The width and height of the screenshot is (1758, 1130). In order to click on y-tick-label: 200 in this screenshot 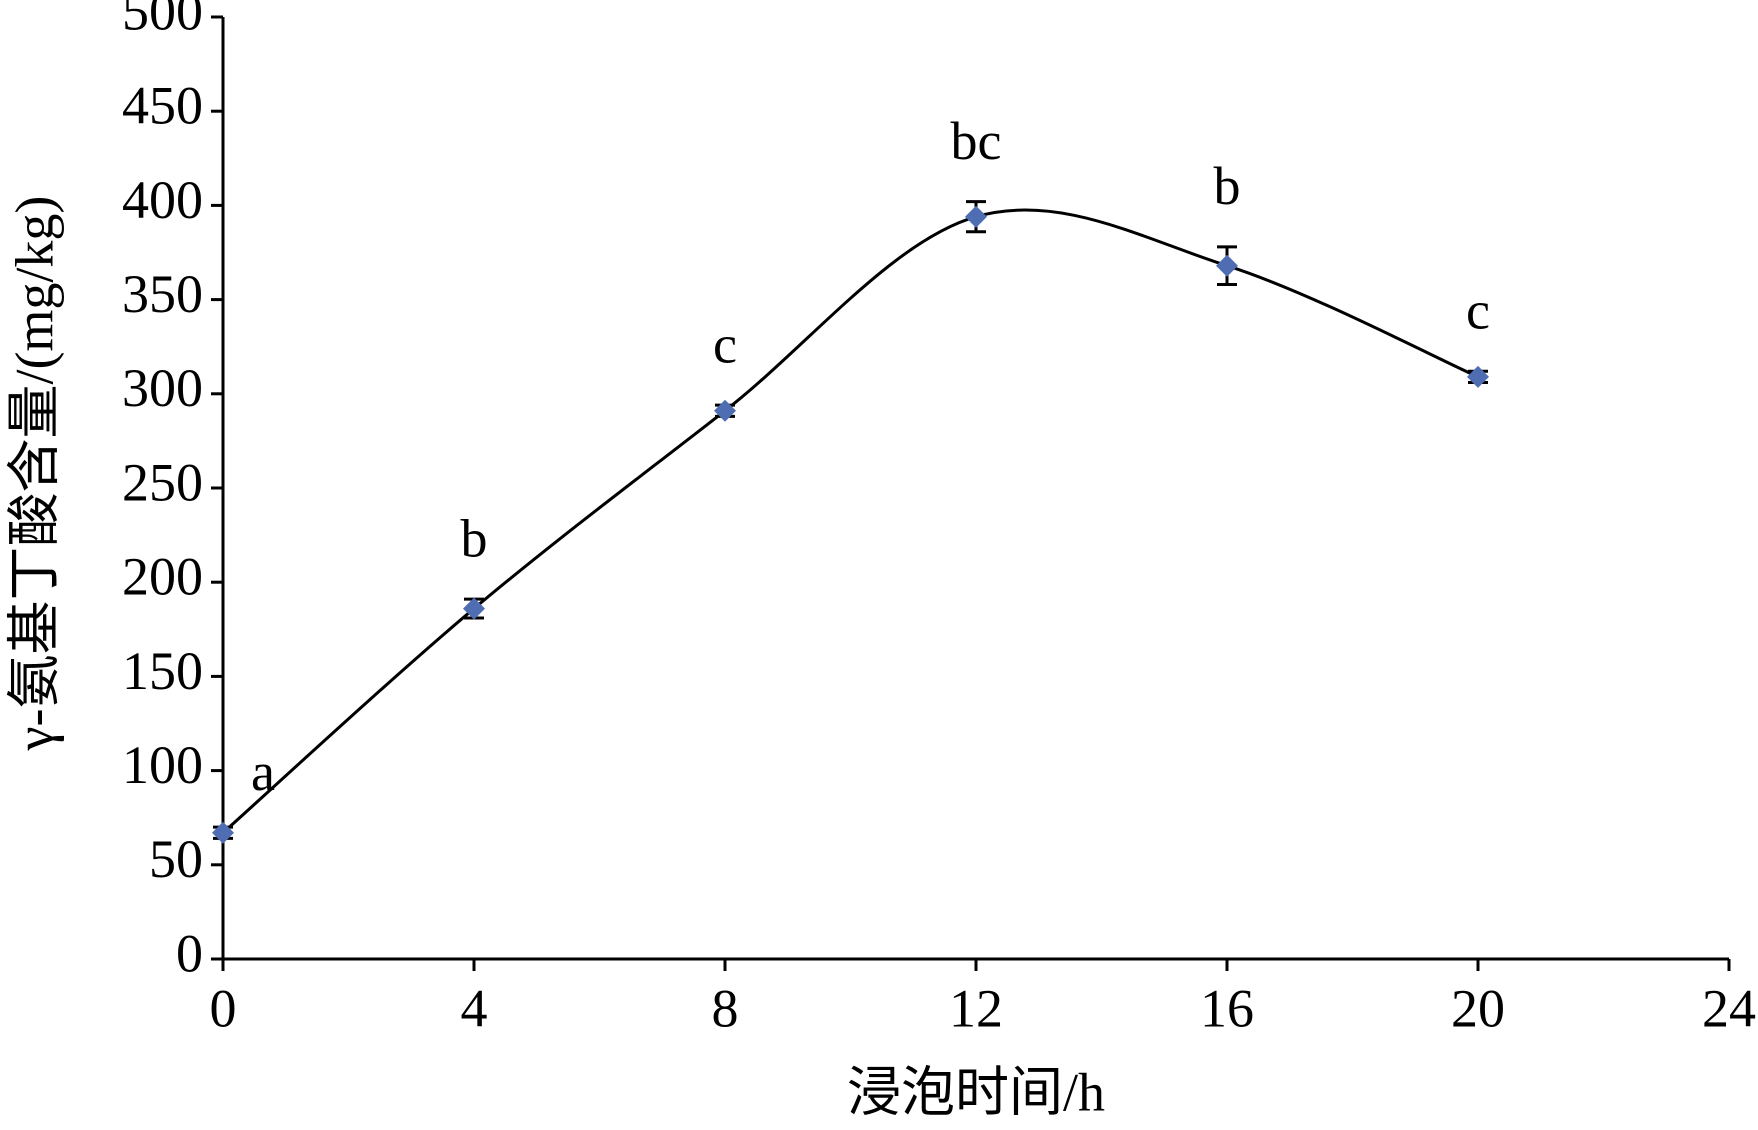, I will do `click(162, 577)`.